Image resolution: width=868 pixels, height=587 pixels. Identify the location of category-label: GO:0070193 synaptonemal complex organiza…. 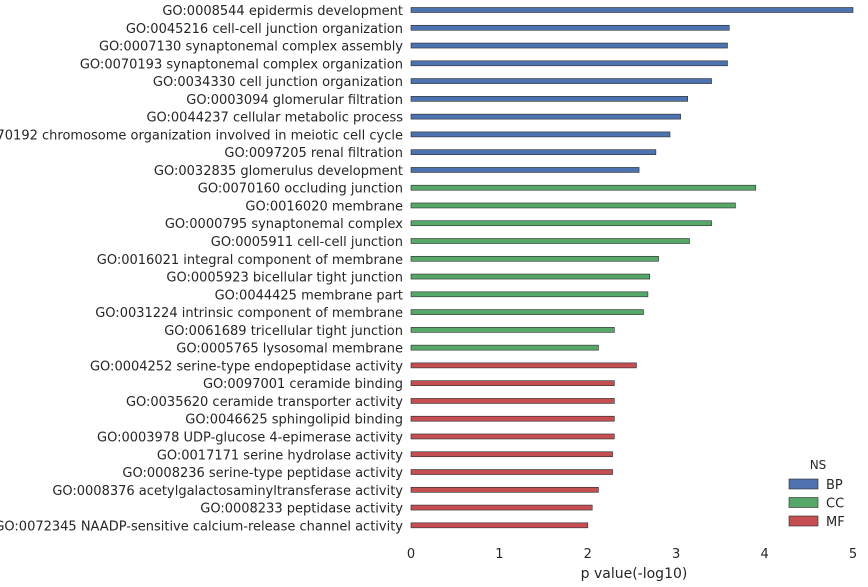
(241, 64).